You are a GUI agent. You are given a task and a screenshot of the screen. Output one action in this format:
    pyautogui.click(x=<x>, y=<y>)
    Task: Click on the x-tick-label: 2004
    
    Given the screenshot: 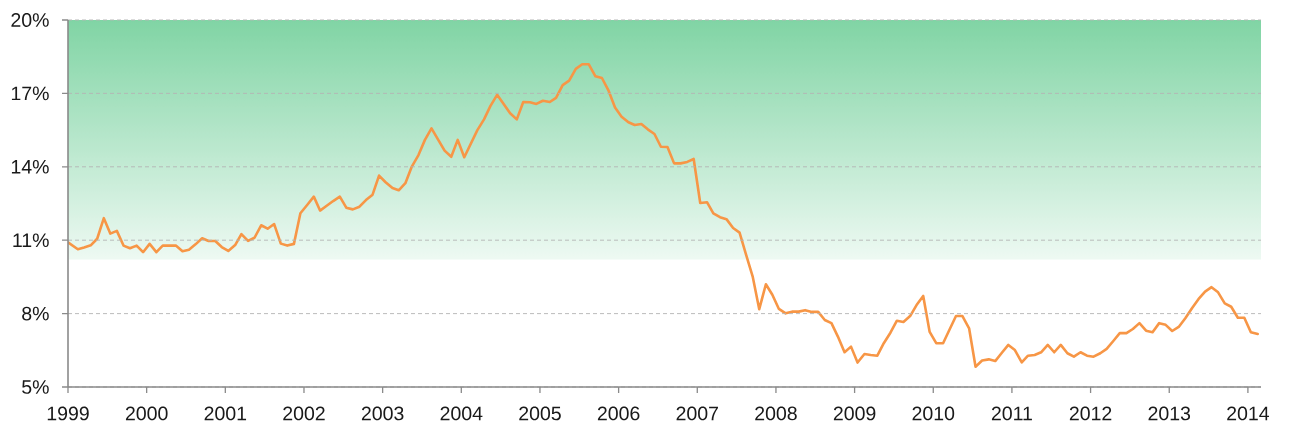 What is the action you would take?
    pyautogui.click(x=461, y=413)
    